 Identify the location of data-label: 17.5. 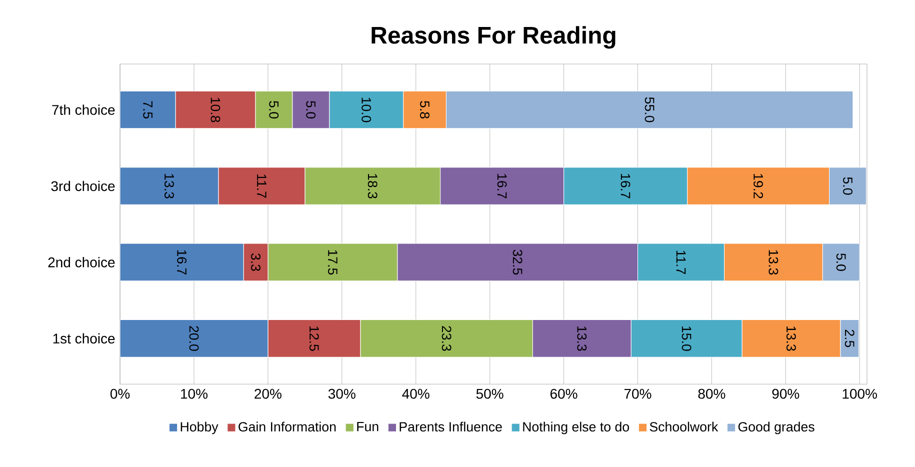
(333, 262).